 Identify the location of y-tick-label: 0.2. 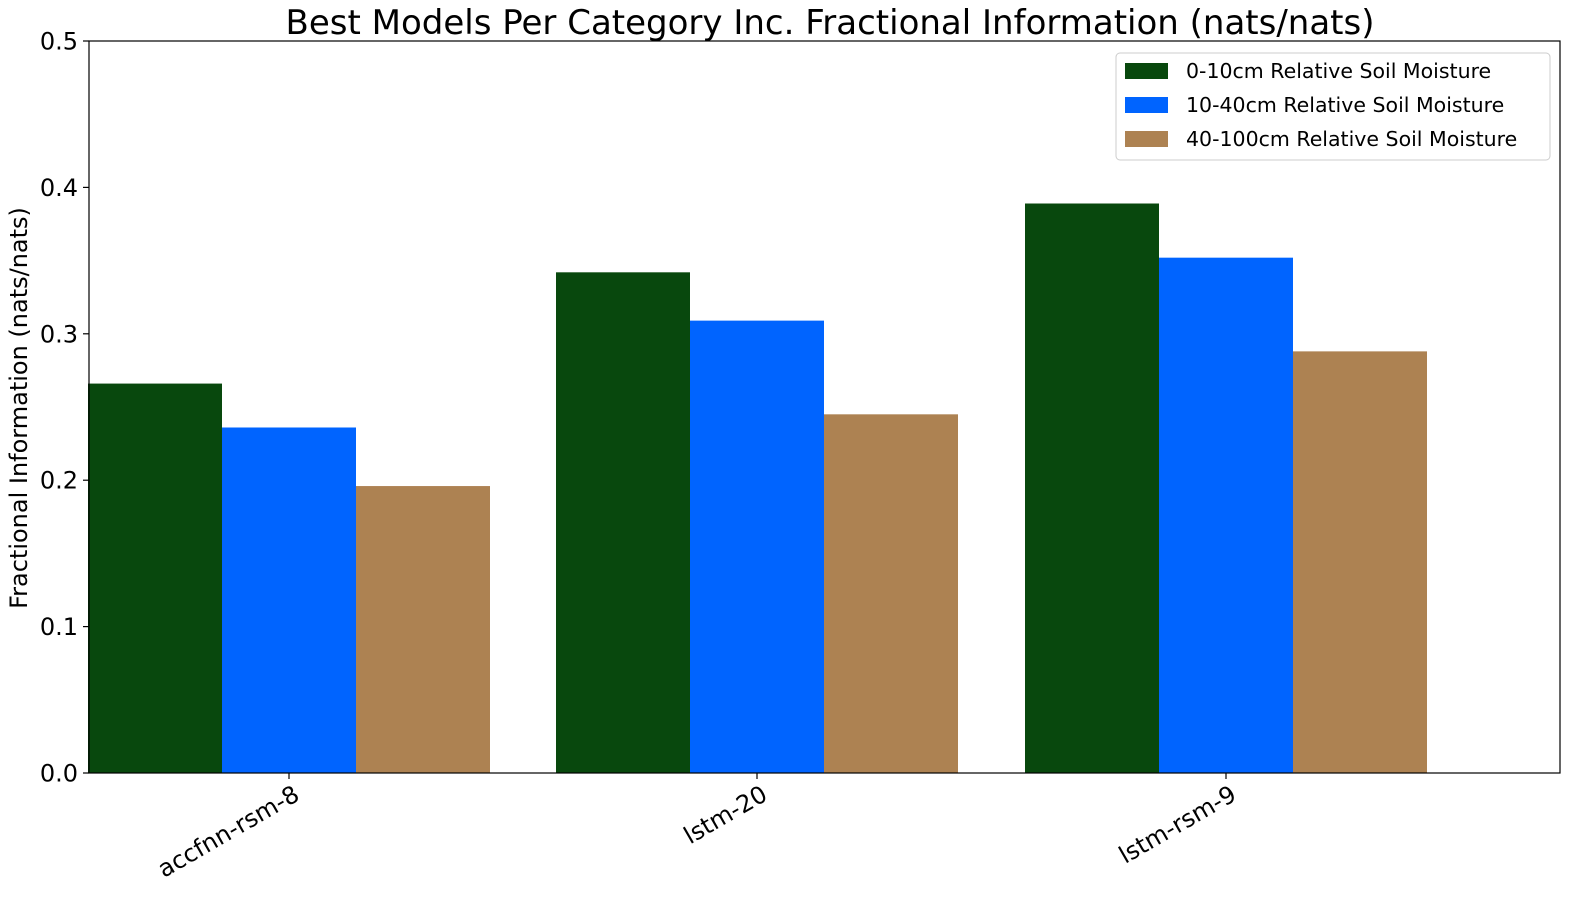
(59, 481).